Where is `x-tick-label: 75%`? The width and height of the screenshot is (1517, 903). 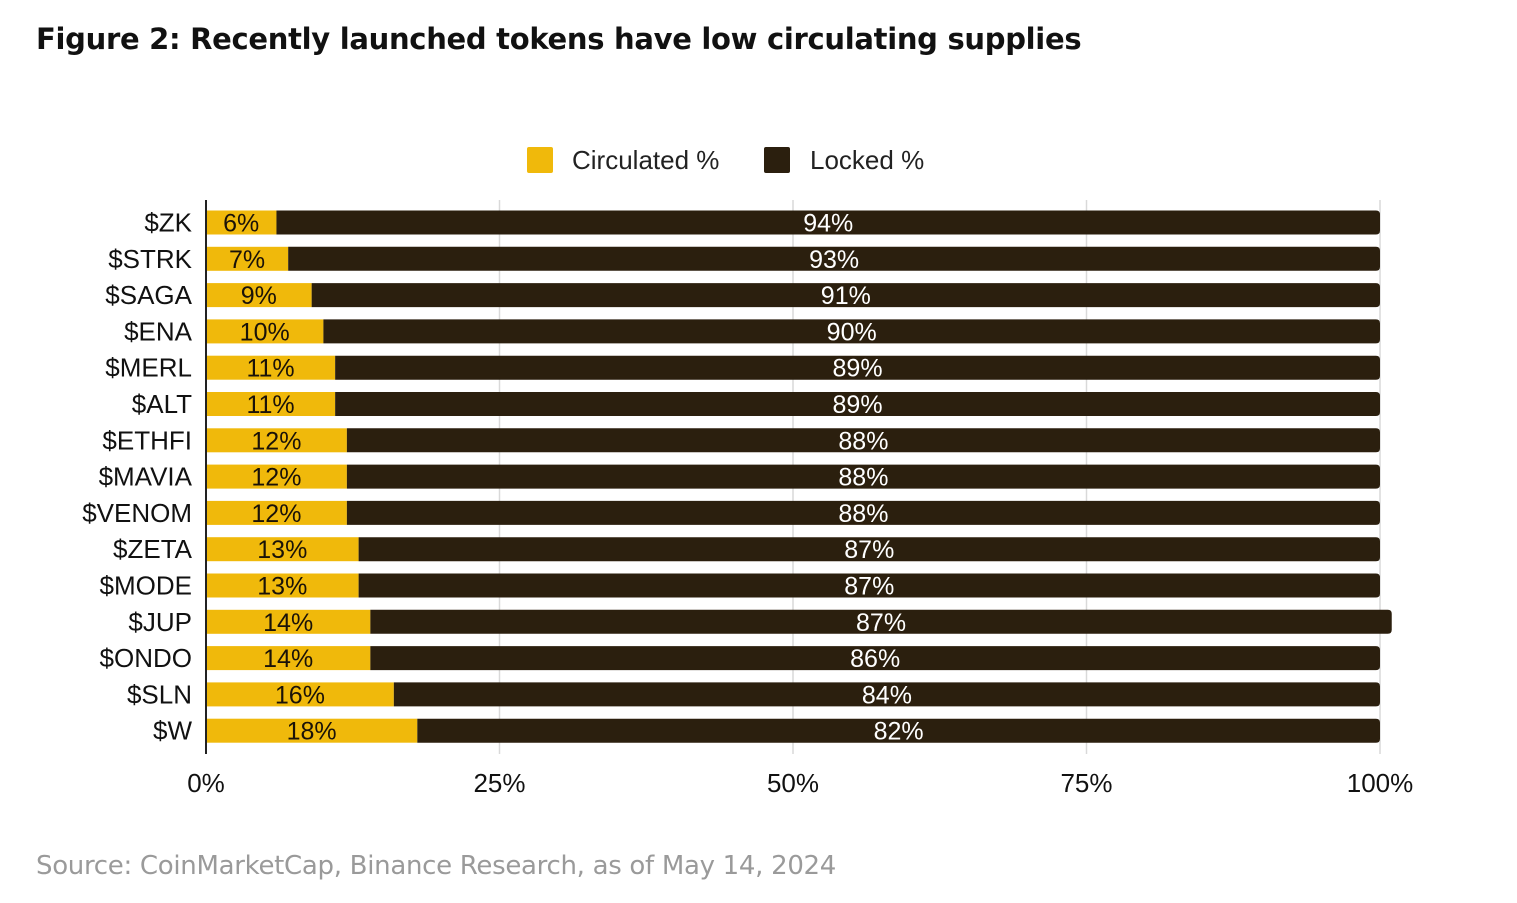 x-tick-label: 75% is located at coordinates (1086, 783).